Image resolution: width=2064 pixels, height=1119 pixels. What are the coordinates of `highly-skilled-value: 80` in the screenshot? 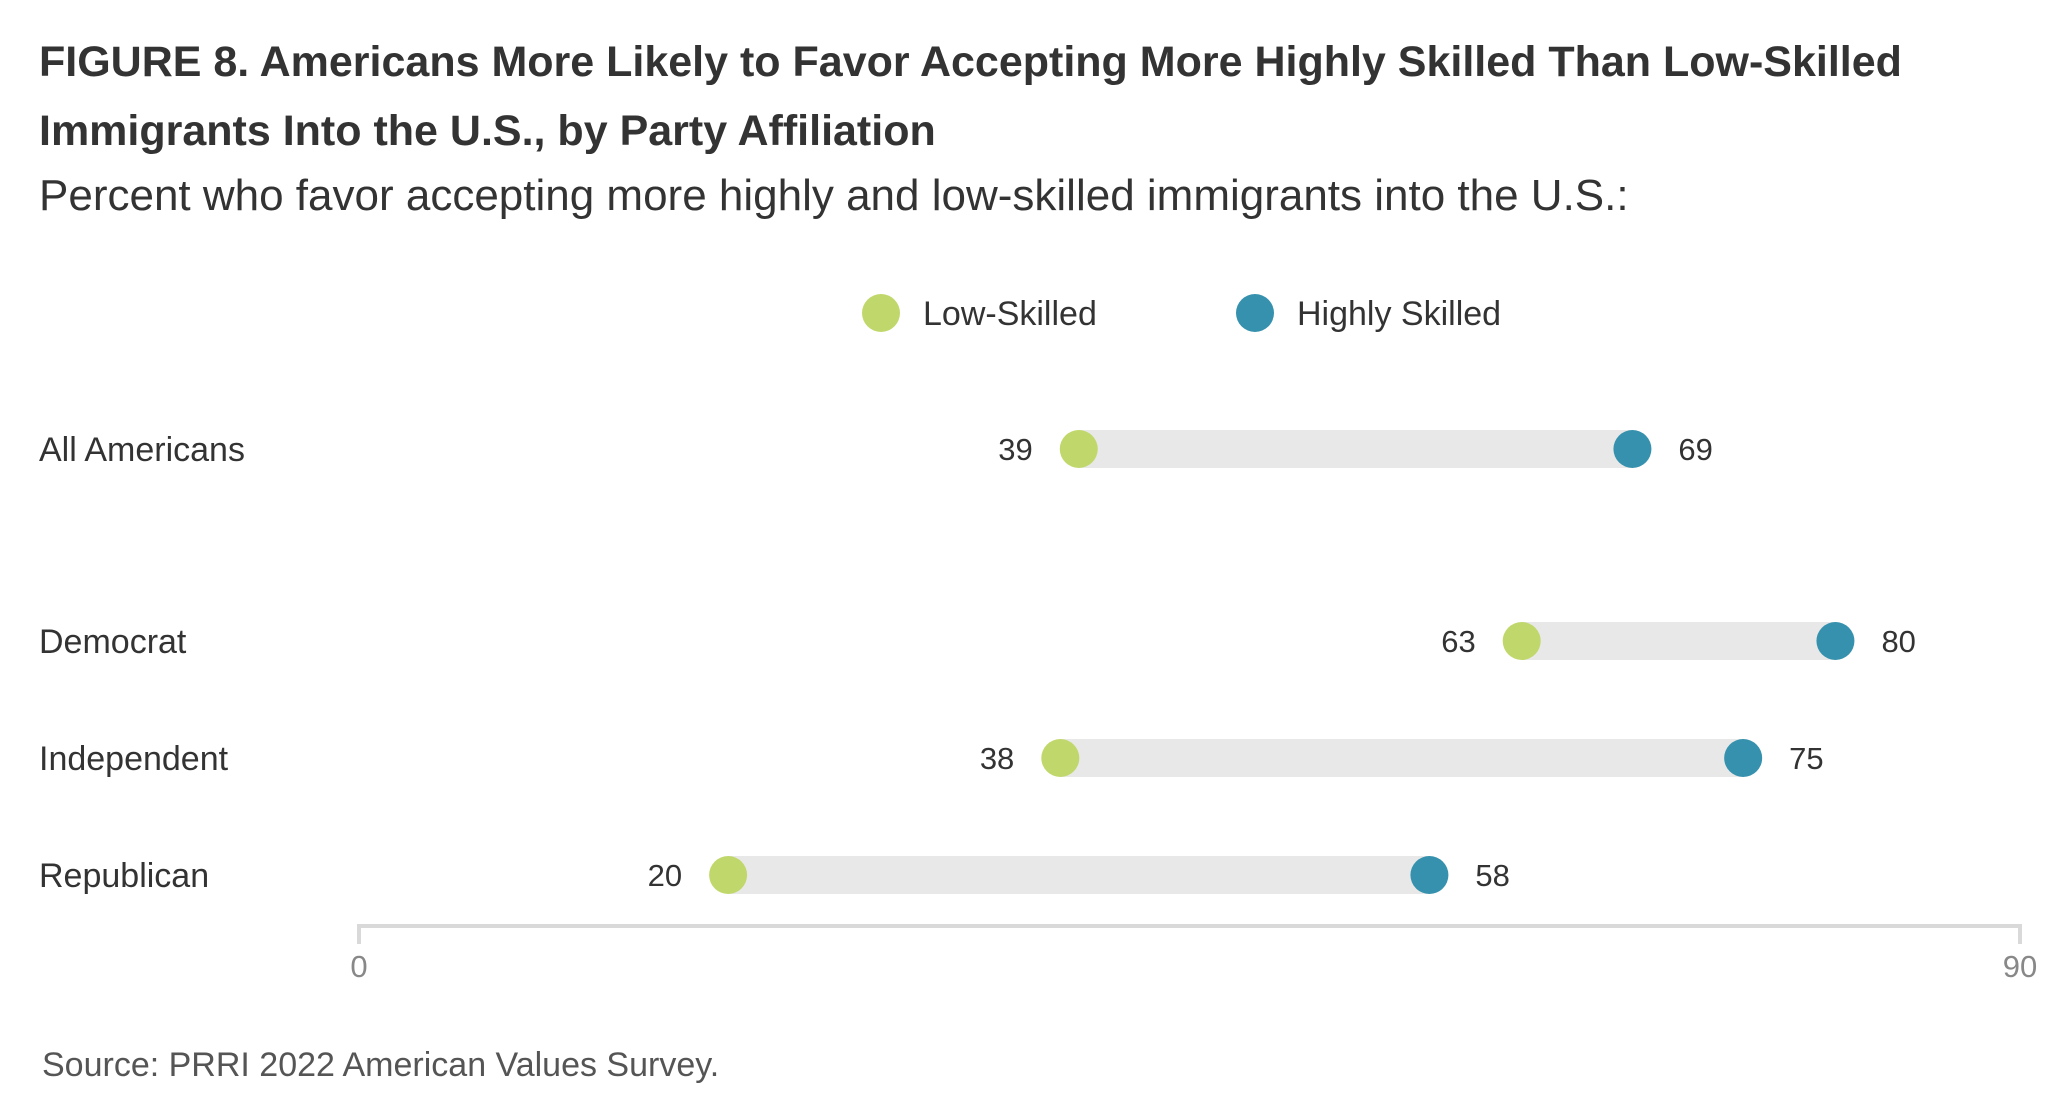 It's located at (1898, 641).